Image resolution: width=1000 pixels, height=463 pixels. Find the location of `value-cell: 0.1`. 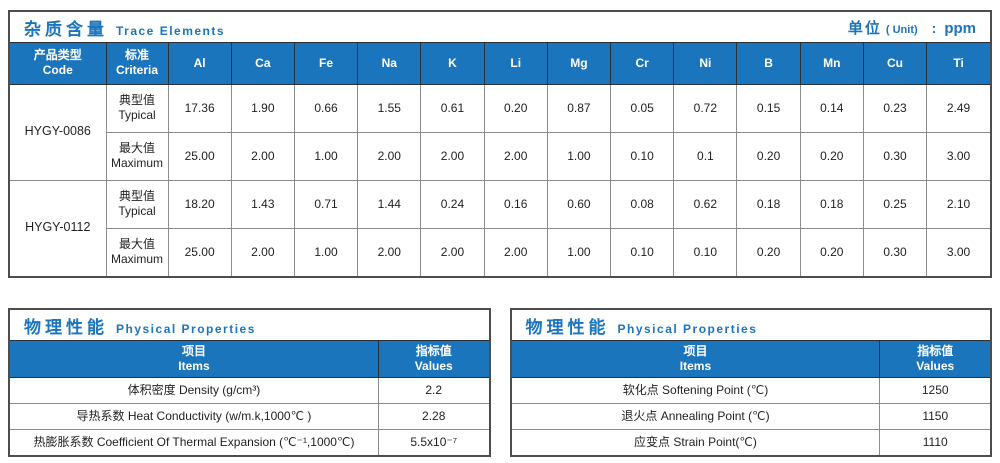

value-cell: 0.1 is located at coordinates (705, 156).